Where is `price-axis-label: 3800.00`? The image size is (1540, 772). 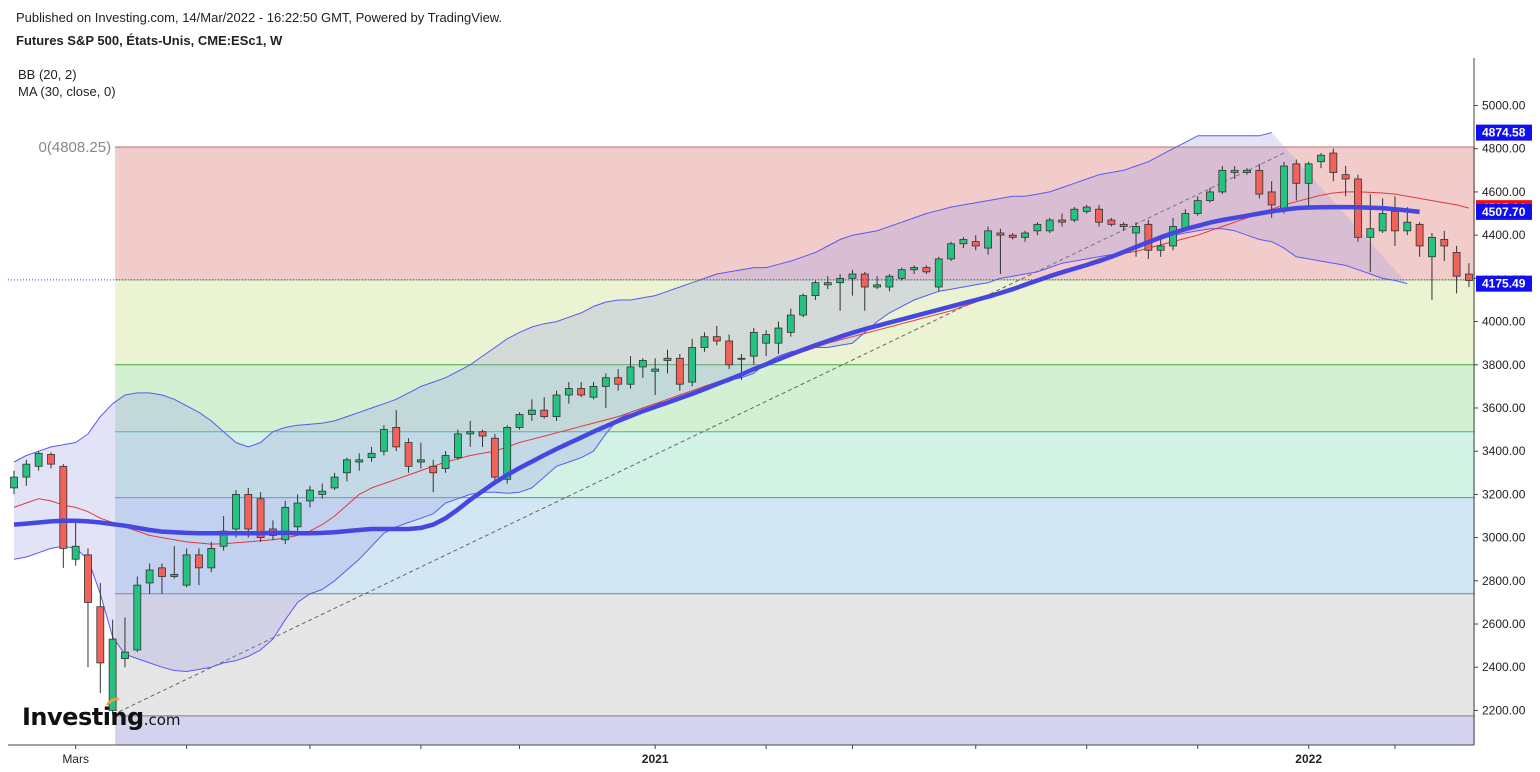 price-axis-label: 3800.00 is located at coordinates (1504, 365).